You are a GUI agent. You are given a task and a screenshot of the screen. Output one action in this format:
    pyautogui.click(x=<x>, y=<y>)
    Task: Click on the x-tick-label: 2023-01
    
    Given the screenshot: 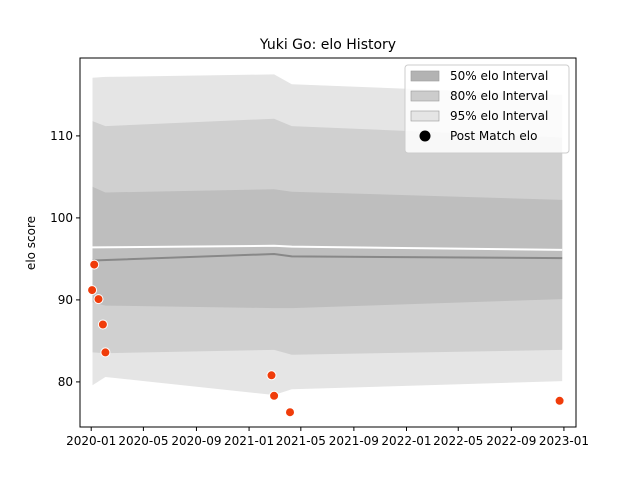 What is the action you would take?
    pyautogui.click(x=564, y=441)
    